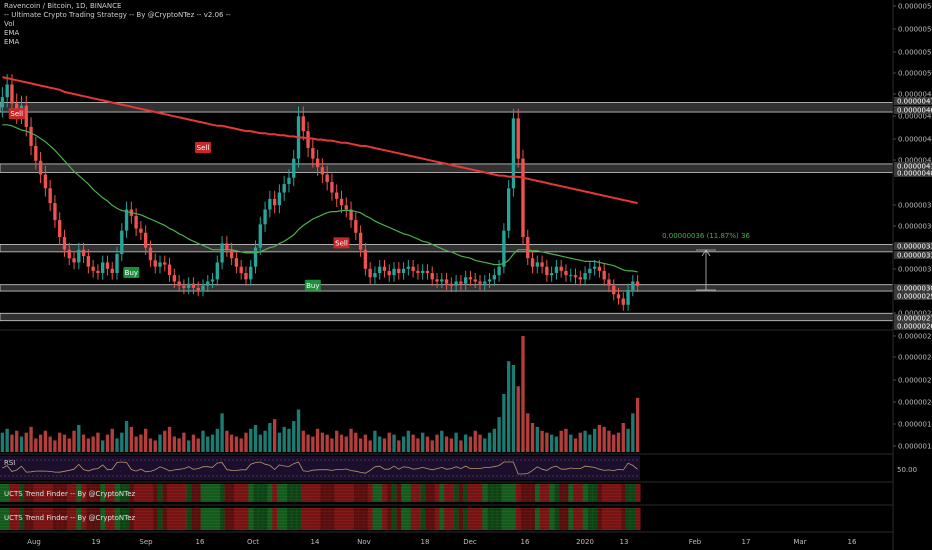 Image resolution: width=932 pixels, height=550 pixels. I want to click on price-tick-label-14: 0.00000220, so click(915, 381).